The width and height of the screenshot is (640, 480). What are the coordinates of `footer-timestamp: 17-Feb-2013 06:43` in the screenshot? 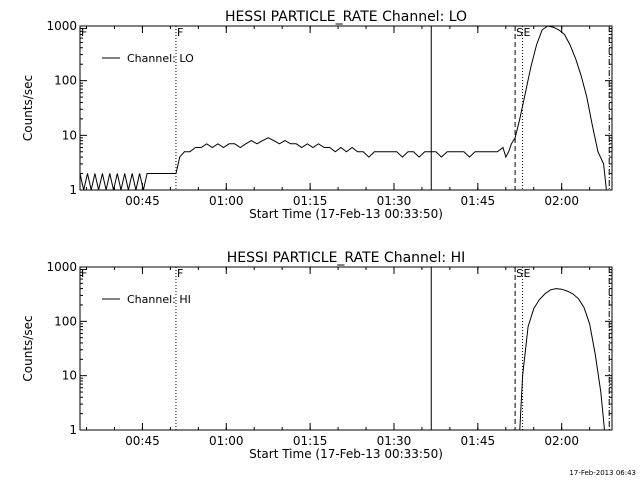 It's located at (602, 473).